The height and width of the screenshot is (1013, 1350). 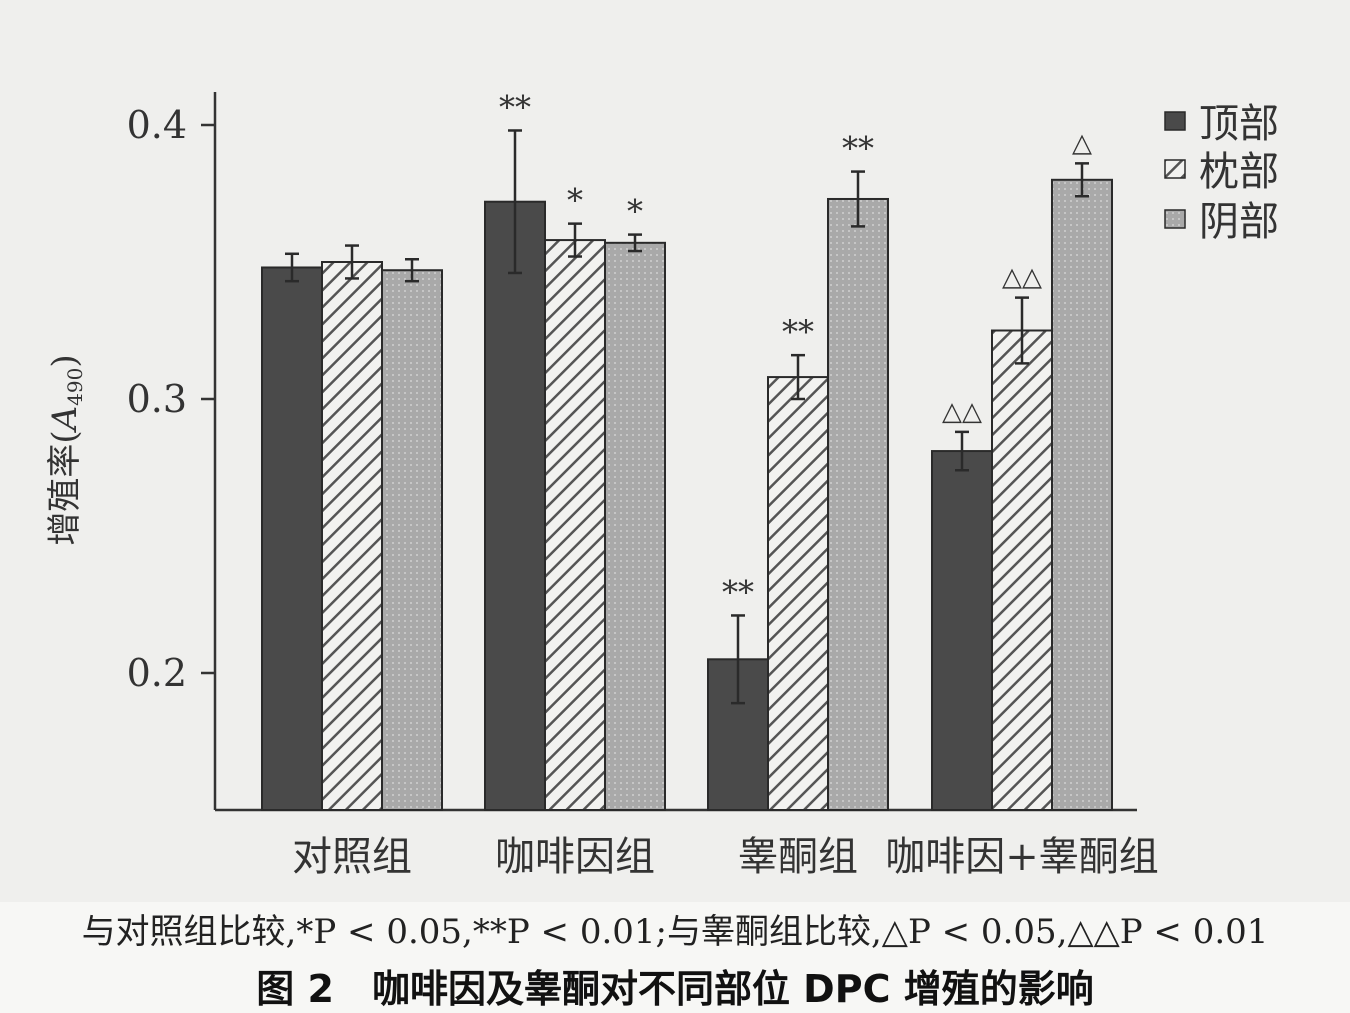 I want to click on significance-mark: △, so click(x=1082, y=143).